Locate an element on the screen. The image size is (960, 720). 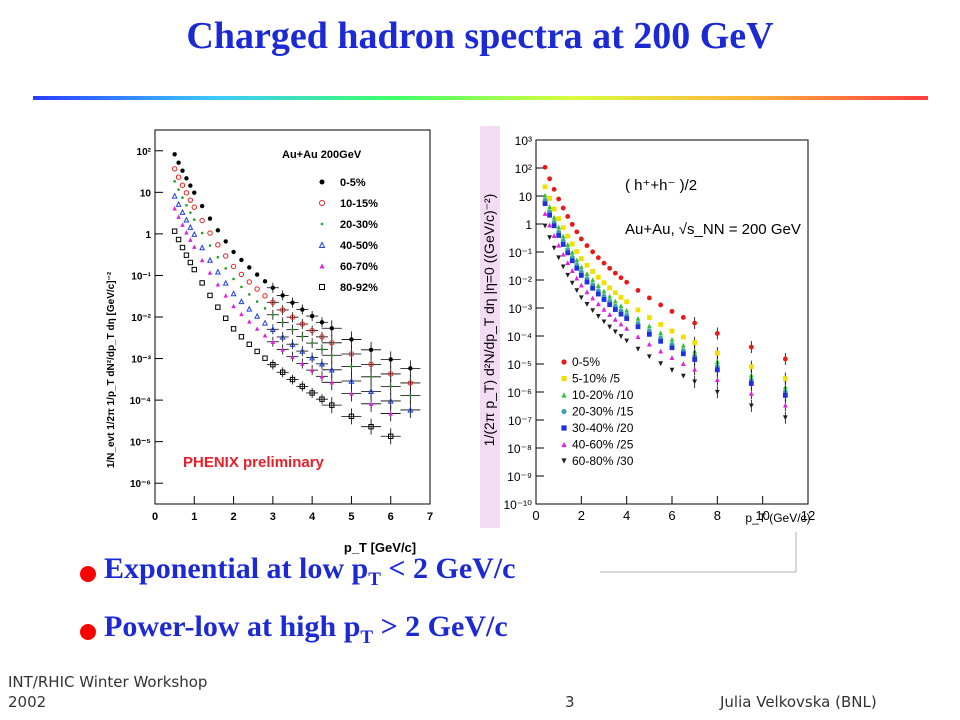
phenix-y-tick-label: 10⁻³ is located at coordinates (141, 360).